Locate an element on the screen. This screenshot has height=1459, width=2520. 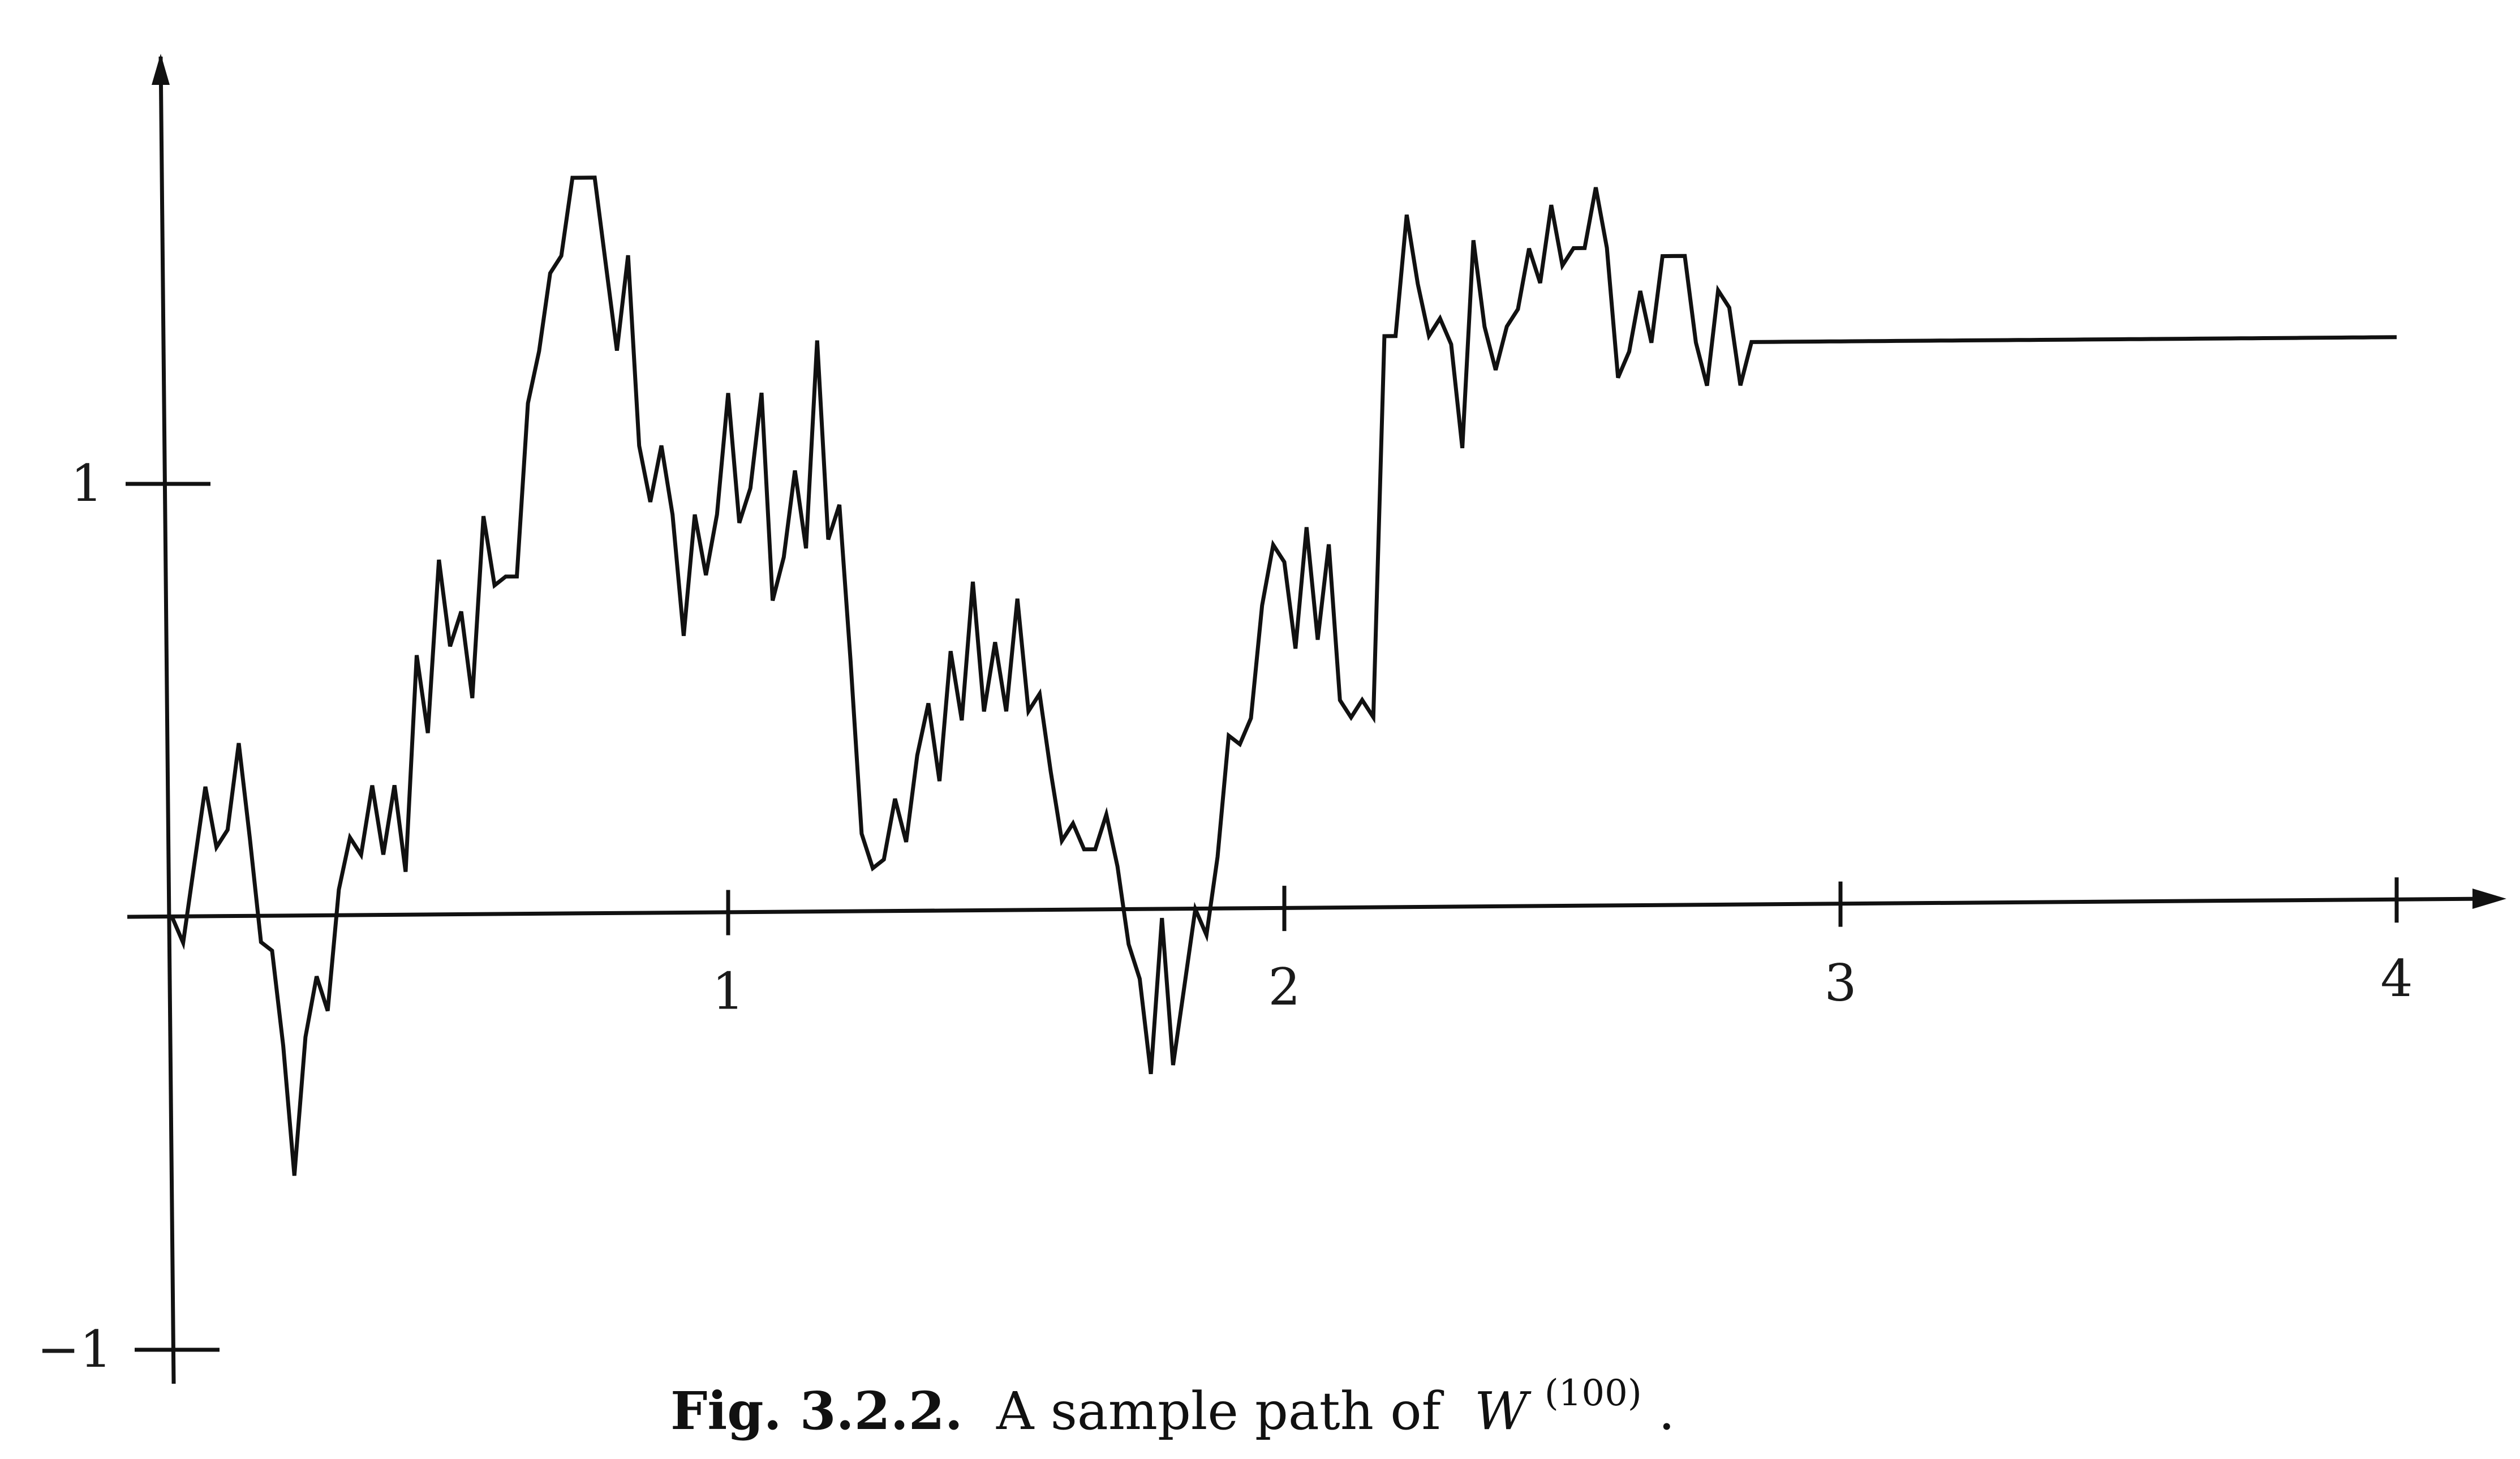
x-tick-label-4: 4 is located at coordinates (2396, 979).